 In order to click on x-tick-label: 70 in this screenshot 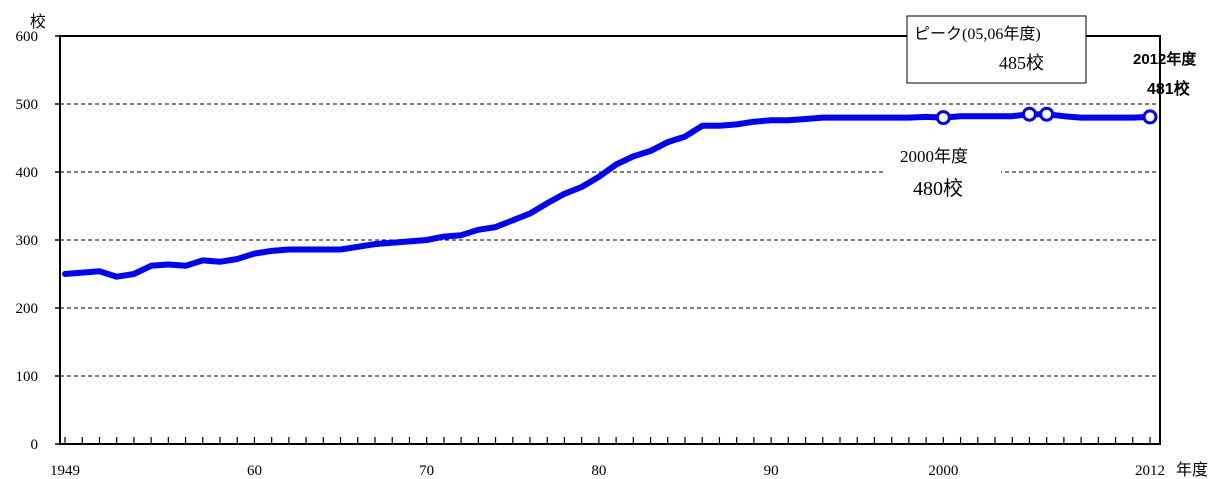, I will do `click(426, 471)`.